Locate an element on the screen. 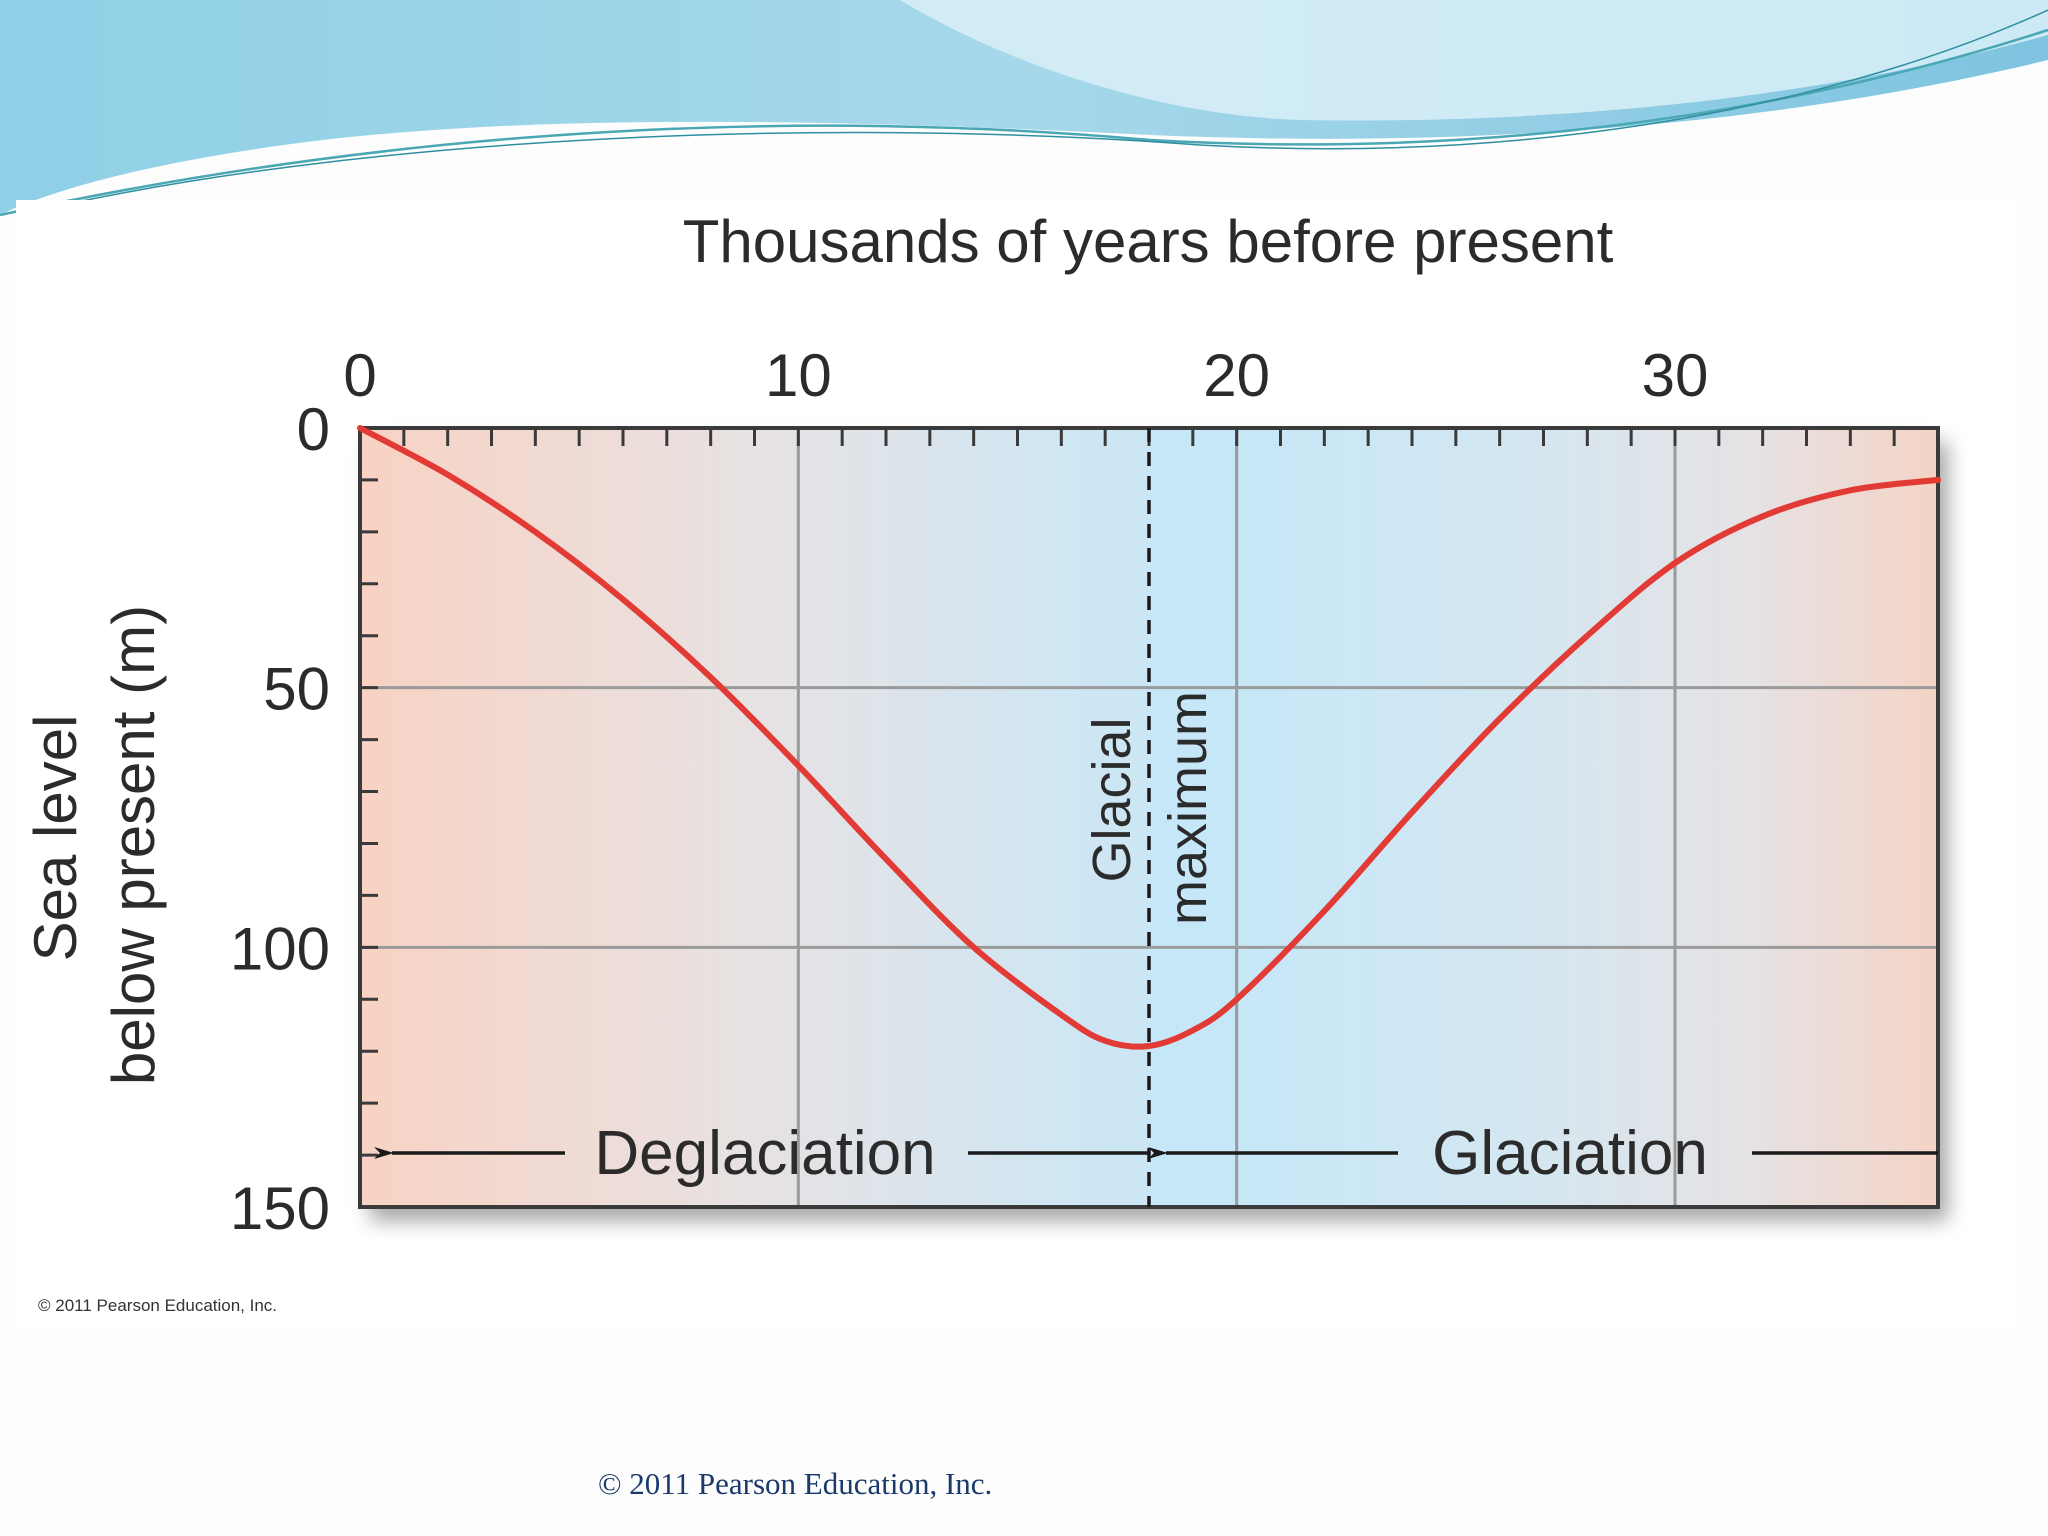  x-tick-label-0: 0 is located at coordinates (359, 375).